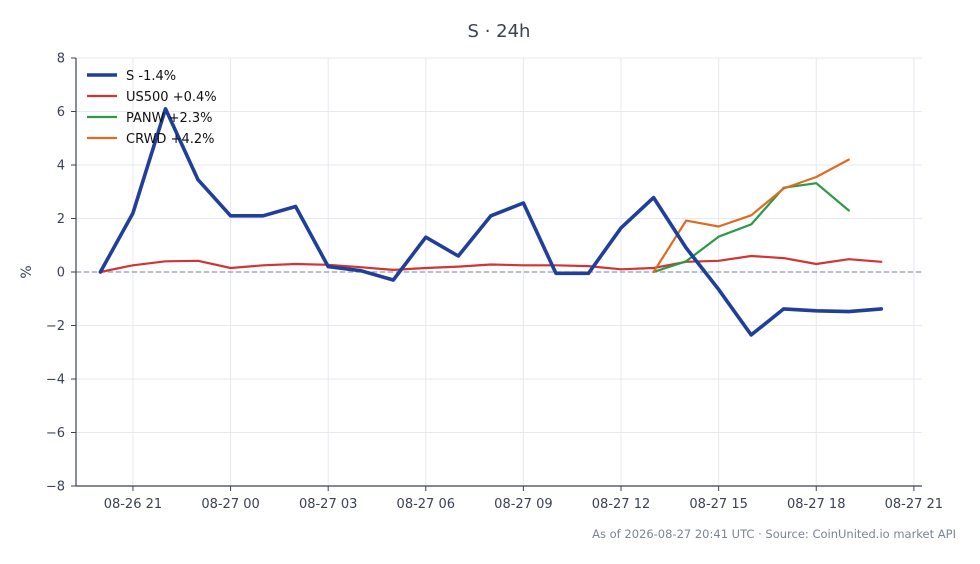  I want to click on y-tick-label: 8, so click(61, 59).